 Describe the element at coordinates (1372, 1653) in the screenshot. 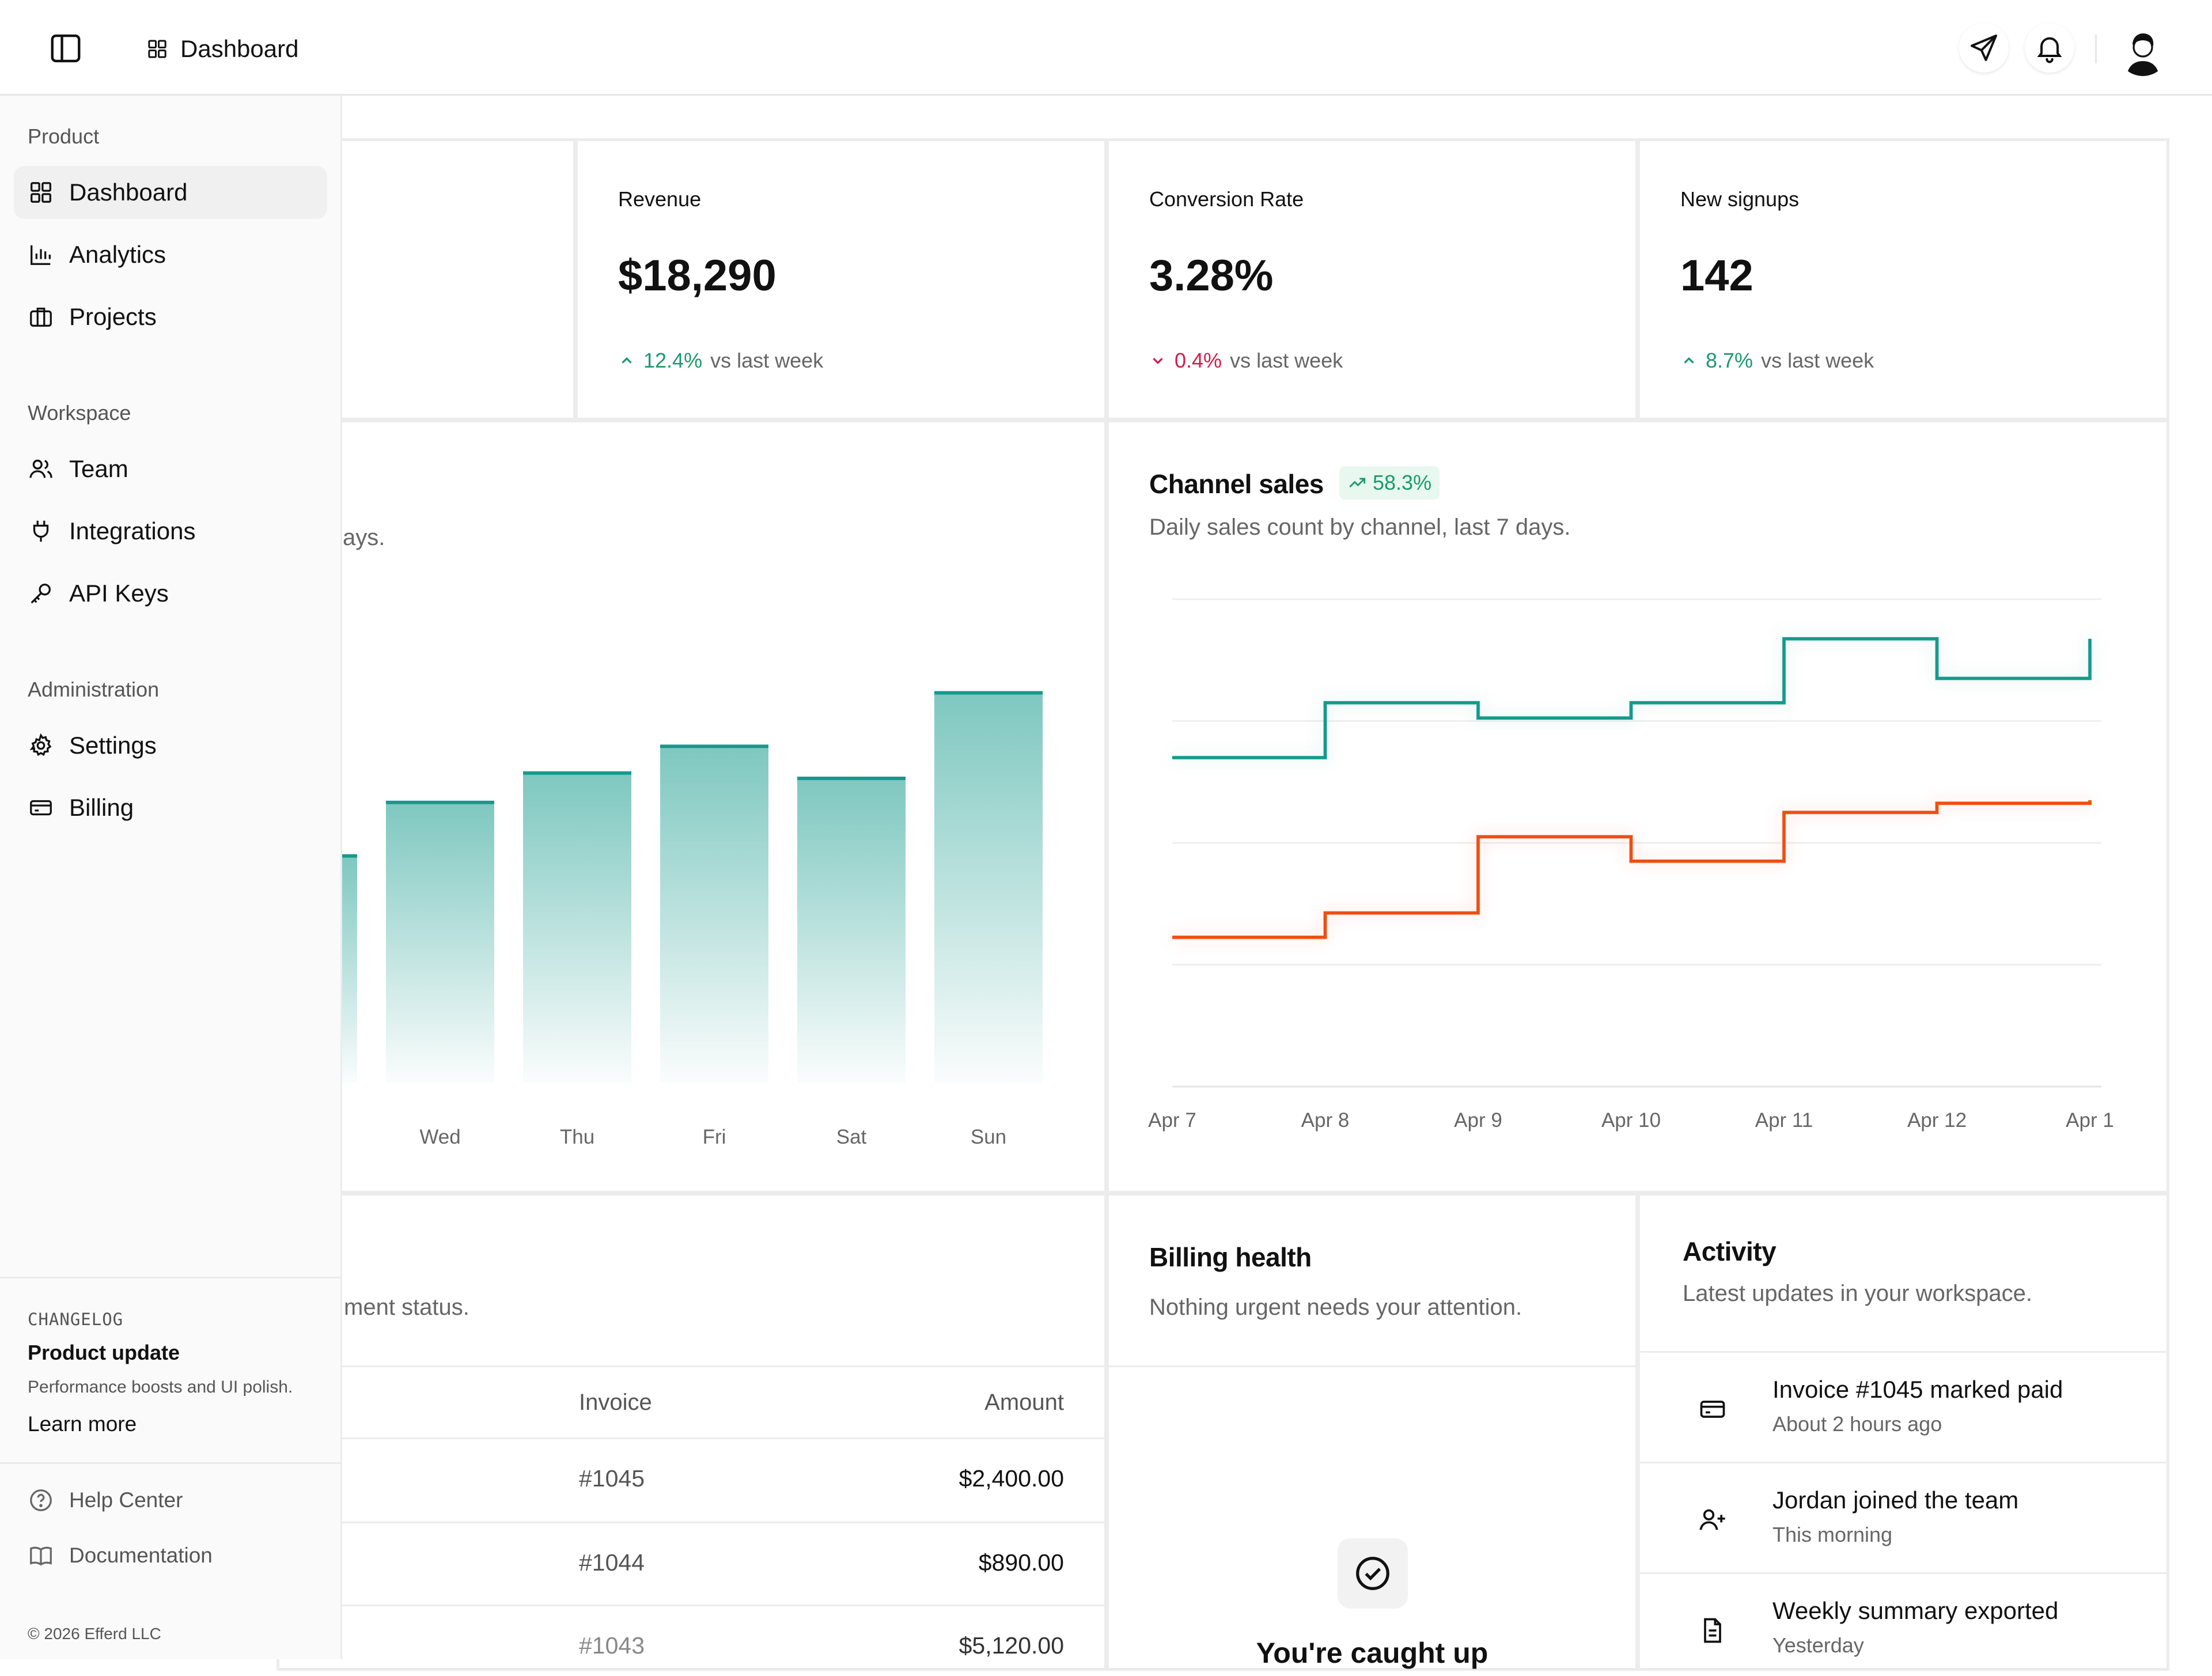

I see `caught-up-text: You're caught up` at that location.